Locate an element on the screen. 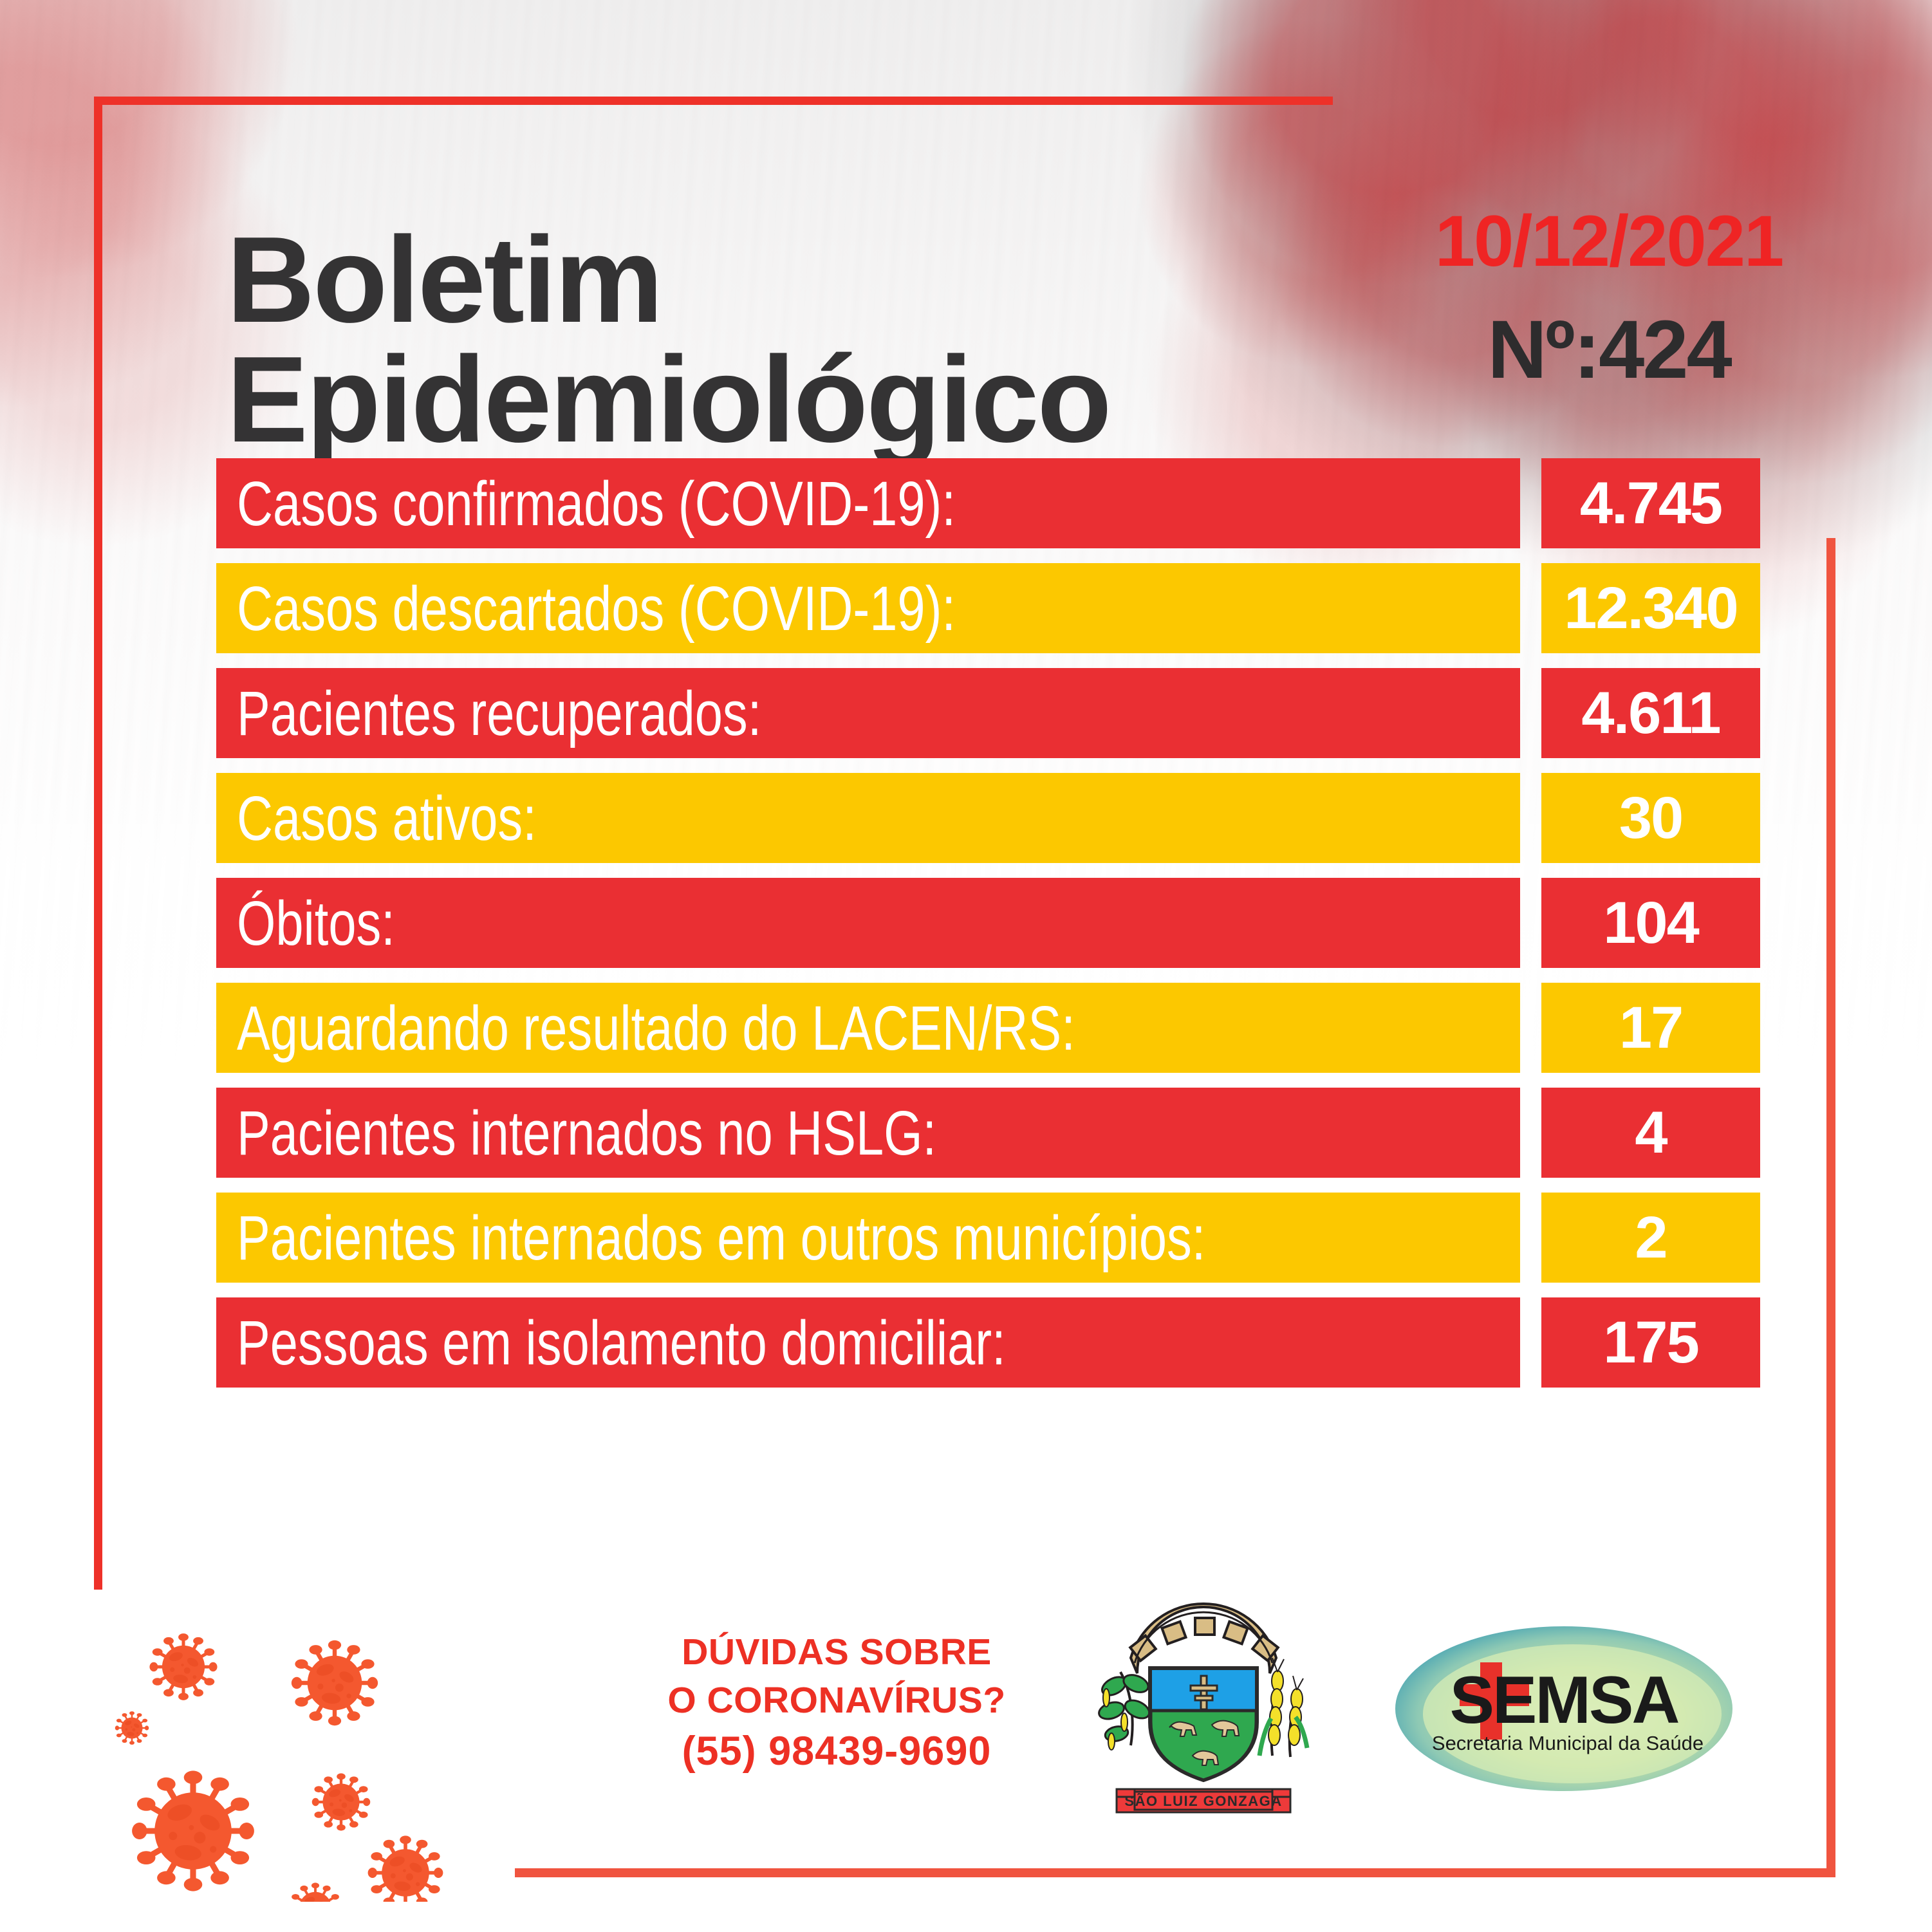 The image size is (1932, 1932). contact-line-1: DÚVIDAS SOBRE is located at coordinates (837, 1652).